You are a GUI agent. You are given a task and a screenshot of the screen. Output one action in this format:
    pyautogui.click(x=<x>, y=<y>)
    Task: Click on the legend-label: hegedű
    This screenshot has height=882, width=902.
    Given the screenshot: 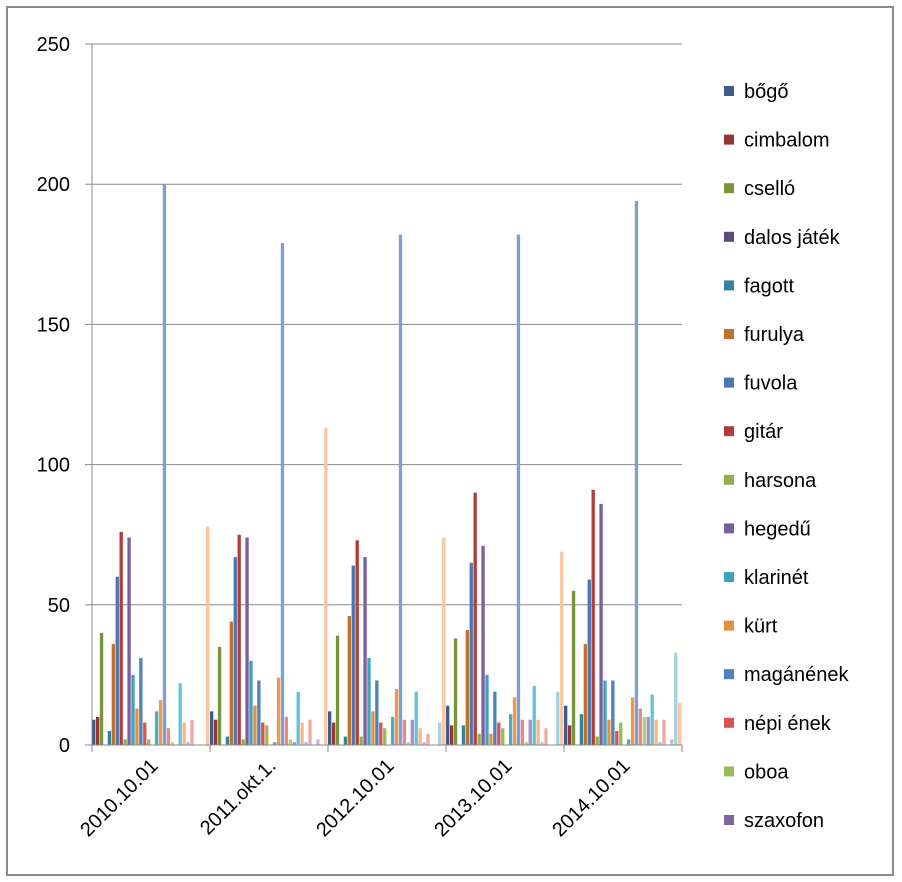 What is the action you would take?
    pyautogui.click(x=777, y=529)
    